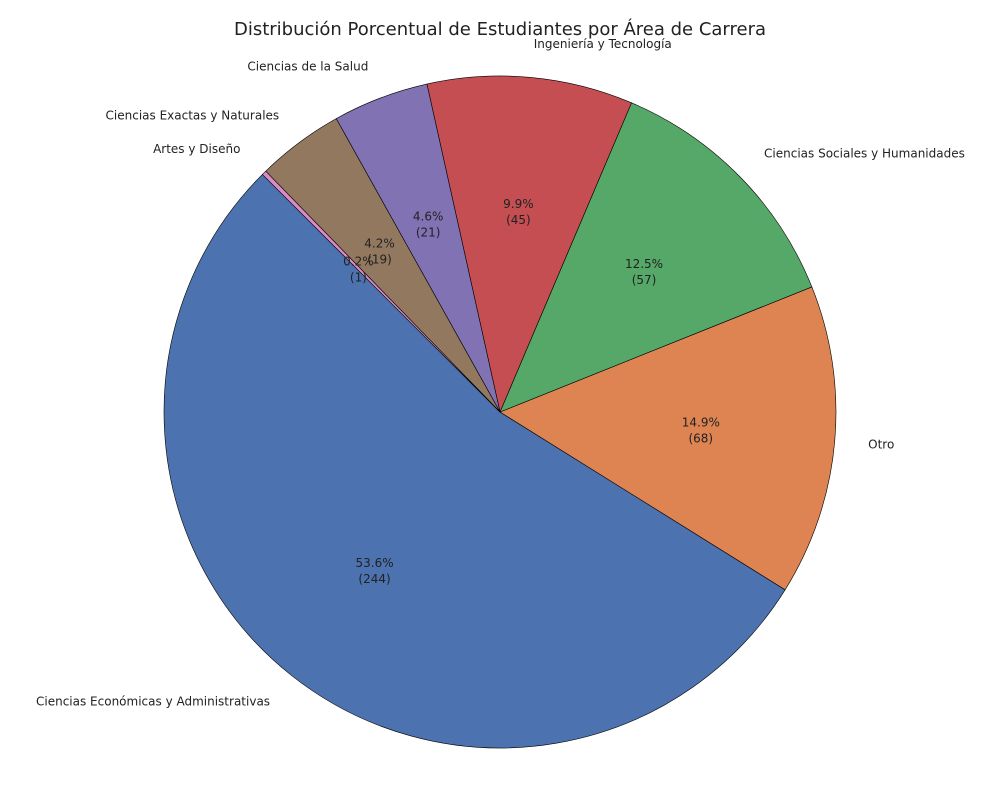 This screenshot has width=1000, height=800. Describe the element at coordinates (153, 701) in the screenshot. I see `slice-category-label: Ciencias Económicas y Administrativas` at that location.